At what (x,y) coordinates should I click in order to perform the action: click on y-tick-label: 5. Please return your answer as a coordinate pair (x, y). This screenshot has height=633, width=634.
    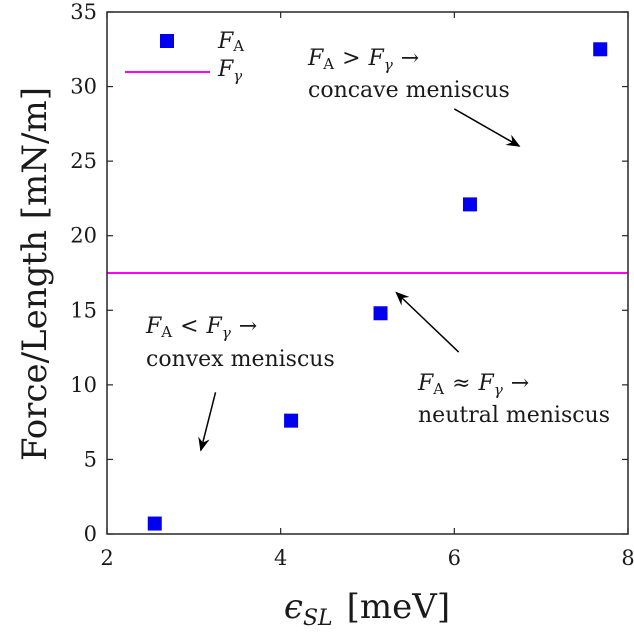
    Looking at the image, I should click on (90, 459).